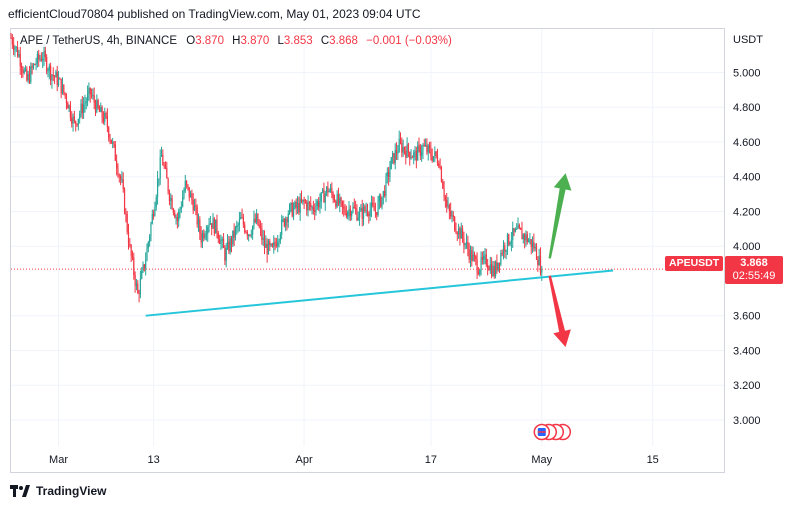  Describe the element at coordinates (754, 263) in the screenshot. I see `last-price-value: 3.868` at that location.